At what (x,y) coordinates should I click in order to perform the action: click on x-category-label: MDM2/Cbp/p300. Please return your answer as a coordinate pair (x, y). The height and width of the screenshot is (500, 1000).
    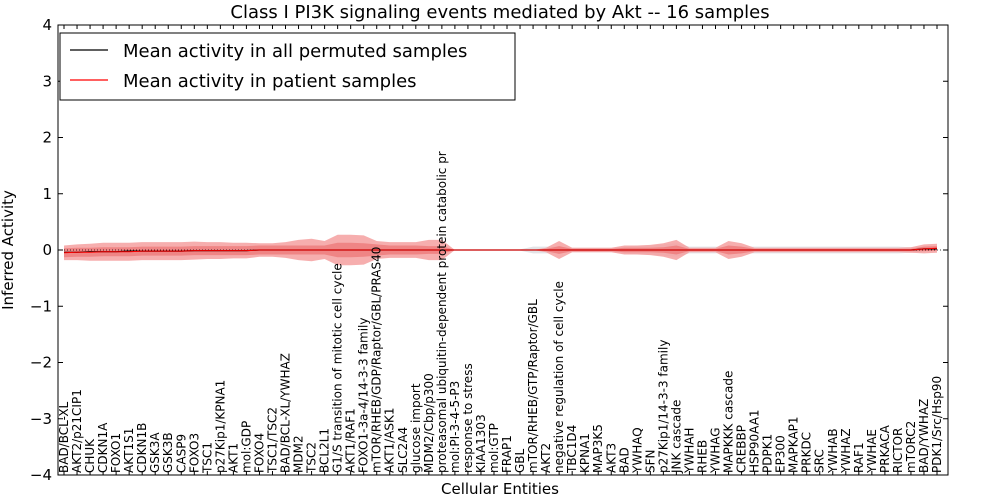
    Looking at the image, I should click on (429, 423).